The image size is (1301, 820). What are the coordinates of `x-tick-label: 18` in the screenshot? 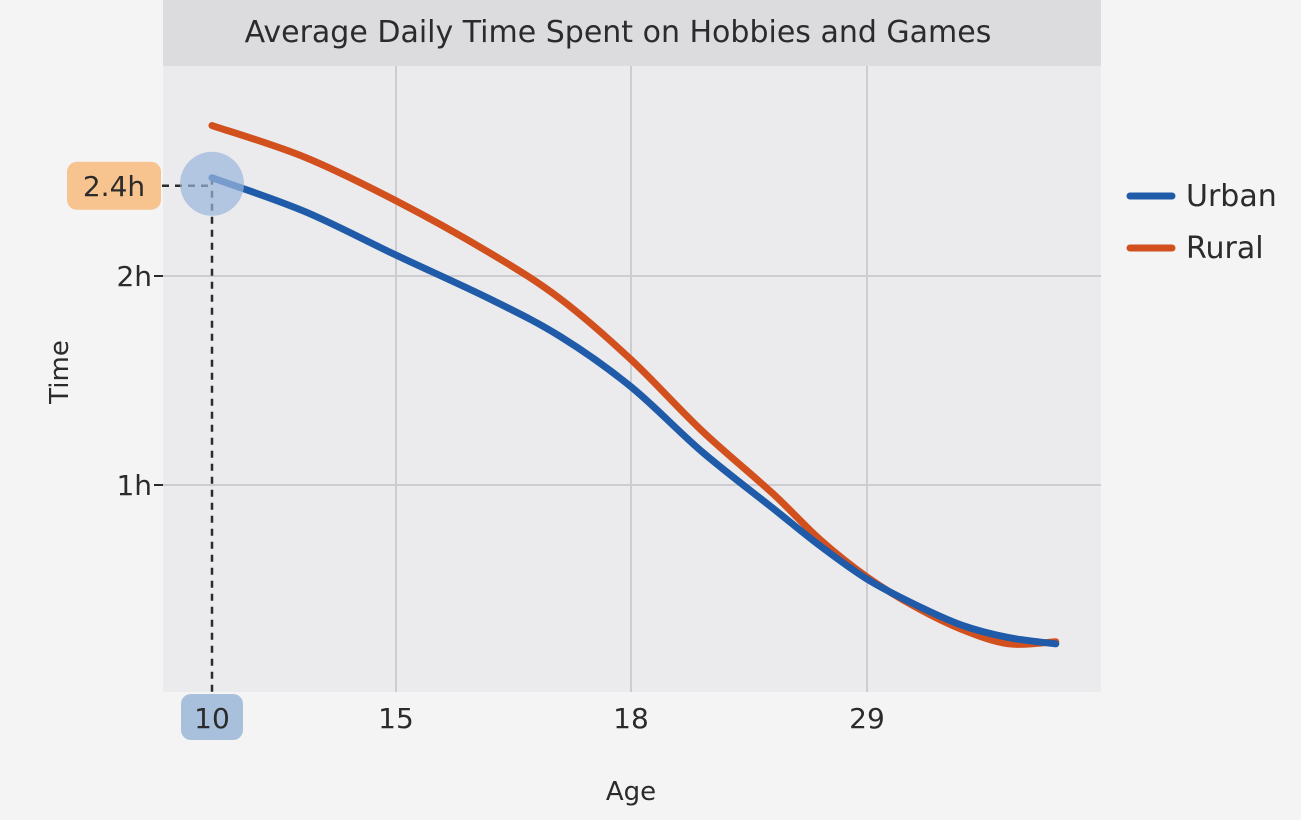 It's located at (631, 718).